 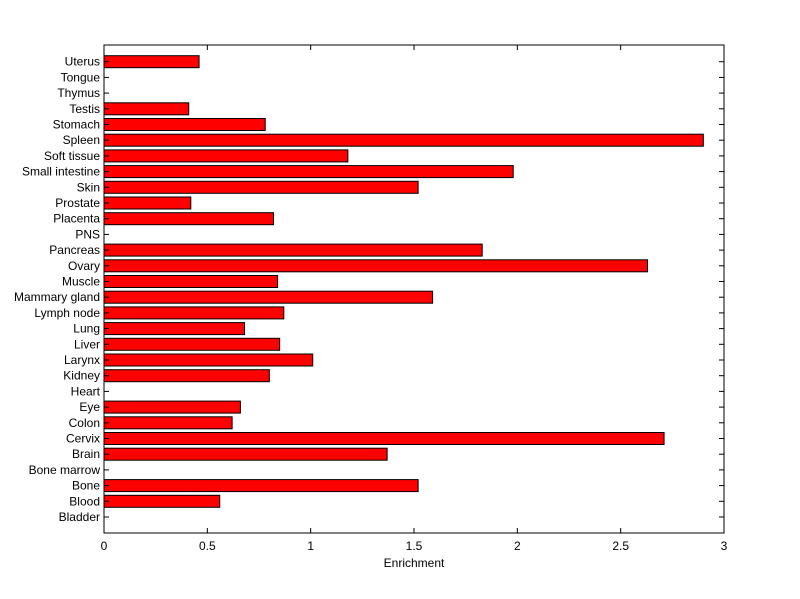 What do you see at coordinates (82, 62) in the screenshot?
I see `y-tick-label-uterus: Uterus` at bounding box center [82, 62].